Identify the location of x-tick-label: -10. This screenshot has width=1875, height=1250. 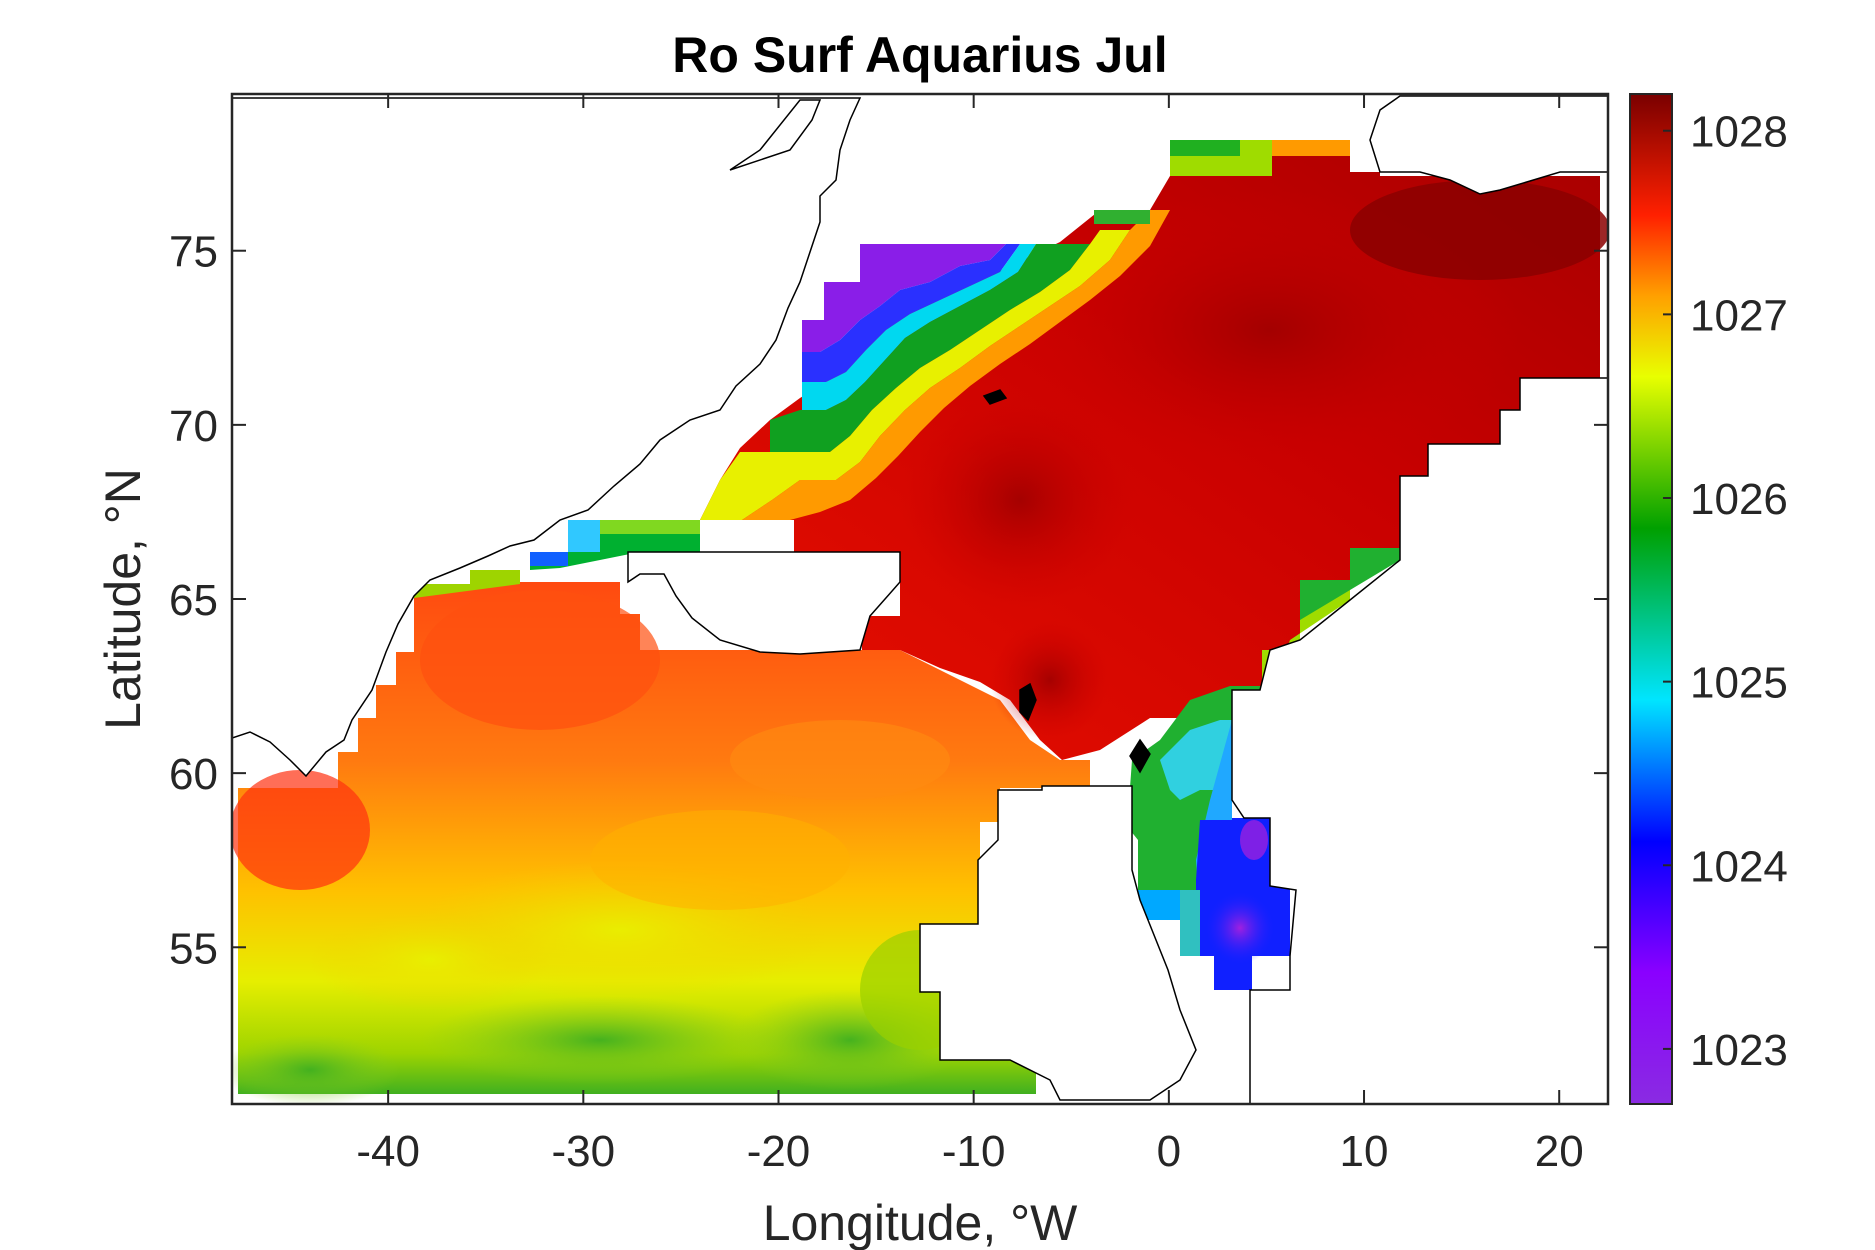
(974, 1151).